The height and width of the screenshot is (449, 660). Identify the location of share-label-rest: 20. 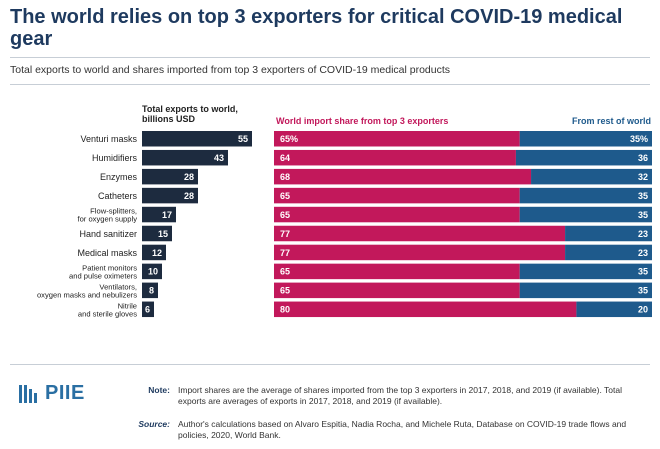
(643, 310).